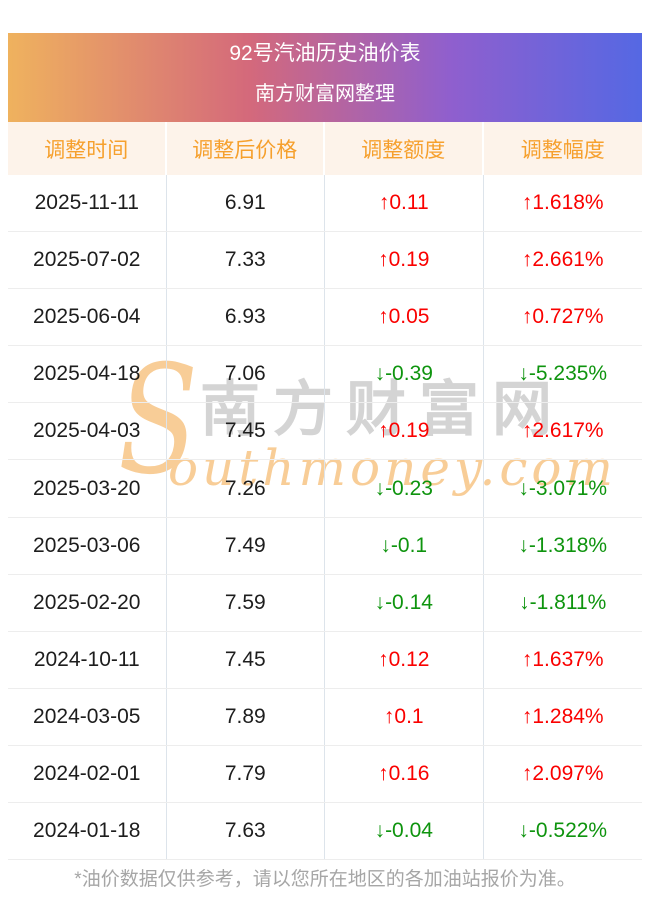 This screenshot has height=911, width=650. I want to click on table-row: 2024-01-18 7.63 ↓-0.04 ↓-0.522%, so click(325, 832).